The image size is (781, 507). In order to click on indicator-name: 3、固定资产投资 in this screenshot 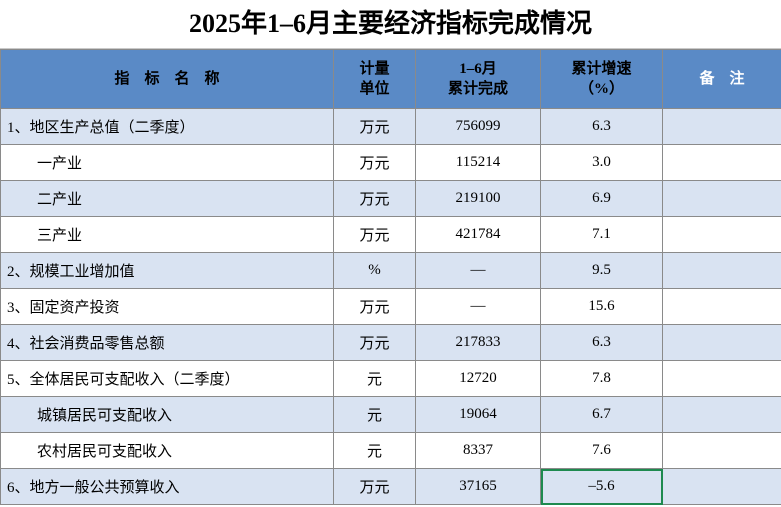, I will do `click(167, 306)`.